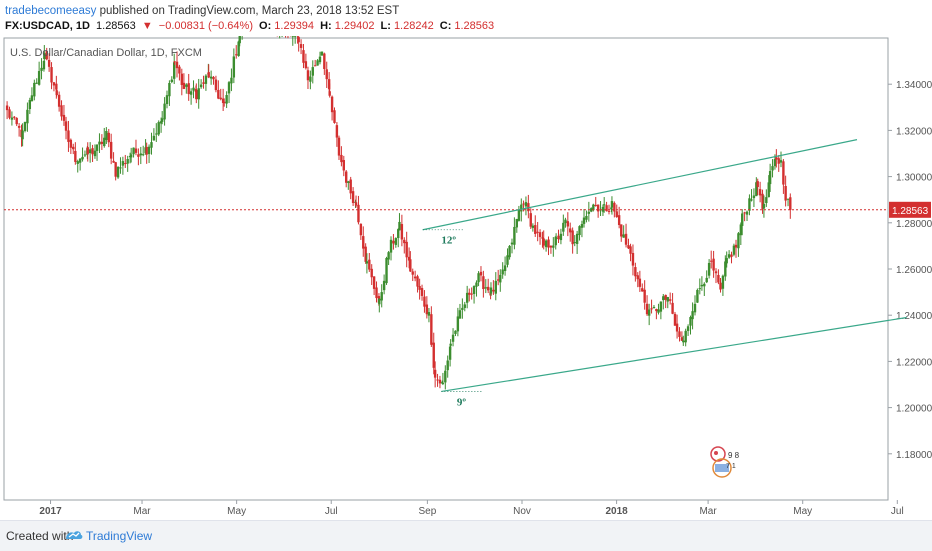 This screenshot has height=551, width=932. What do you see at coordinates (119, 536) in the screenshot?
I see `tradingview-link: TradingView` at bounding box center [119, 536].